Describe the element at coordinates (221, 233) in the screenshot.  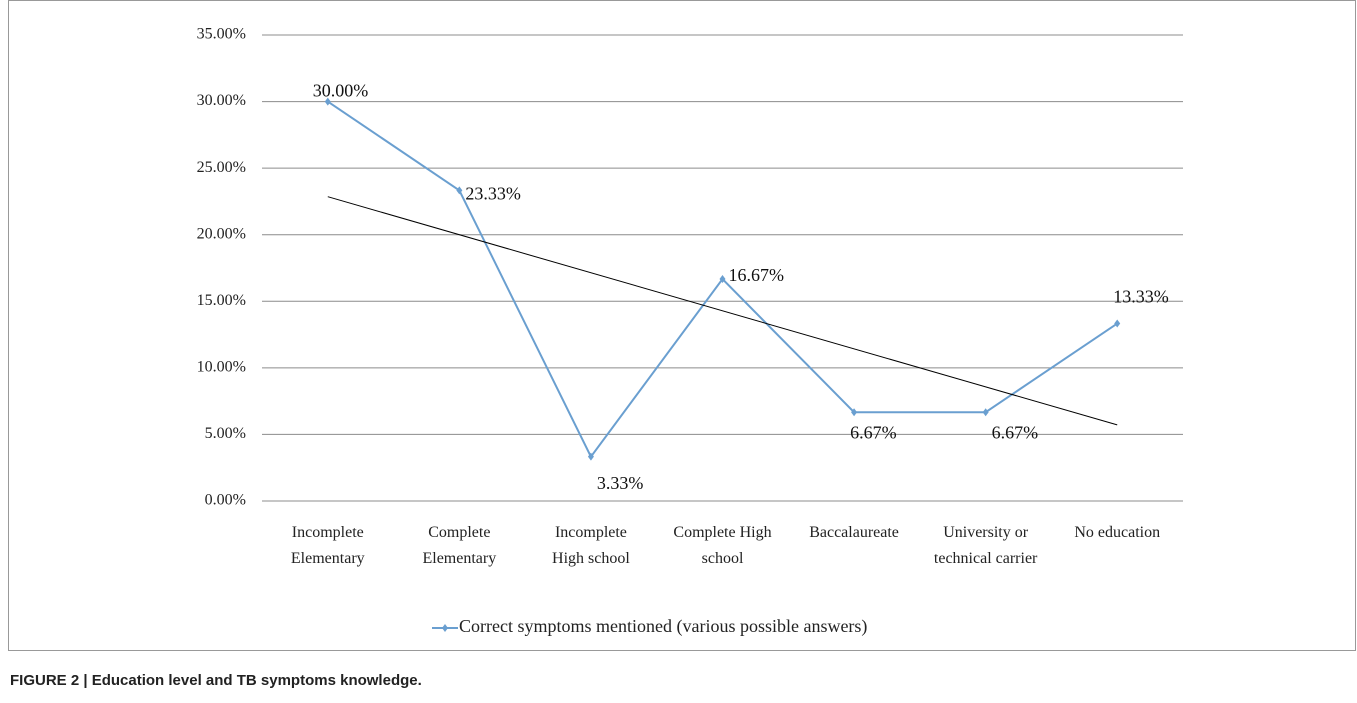
I see `y-tick-label: 20.00%` at that location.